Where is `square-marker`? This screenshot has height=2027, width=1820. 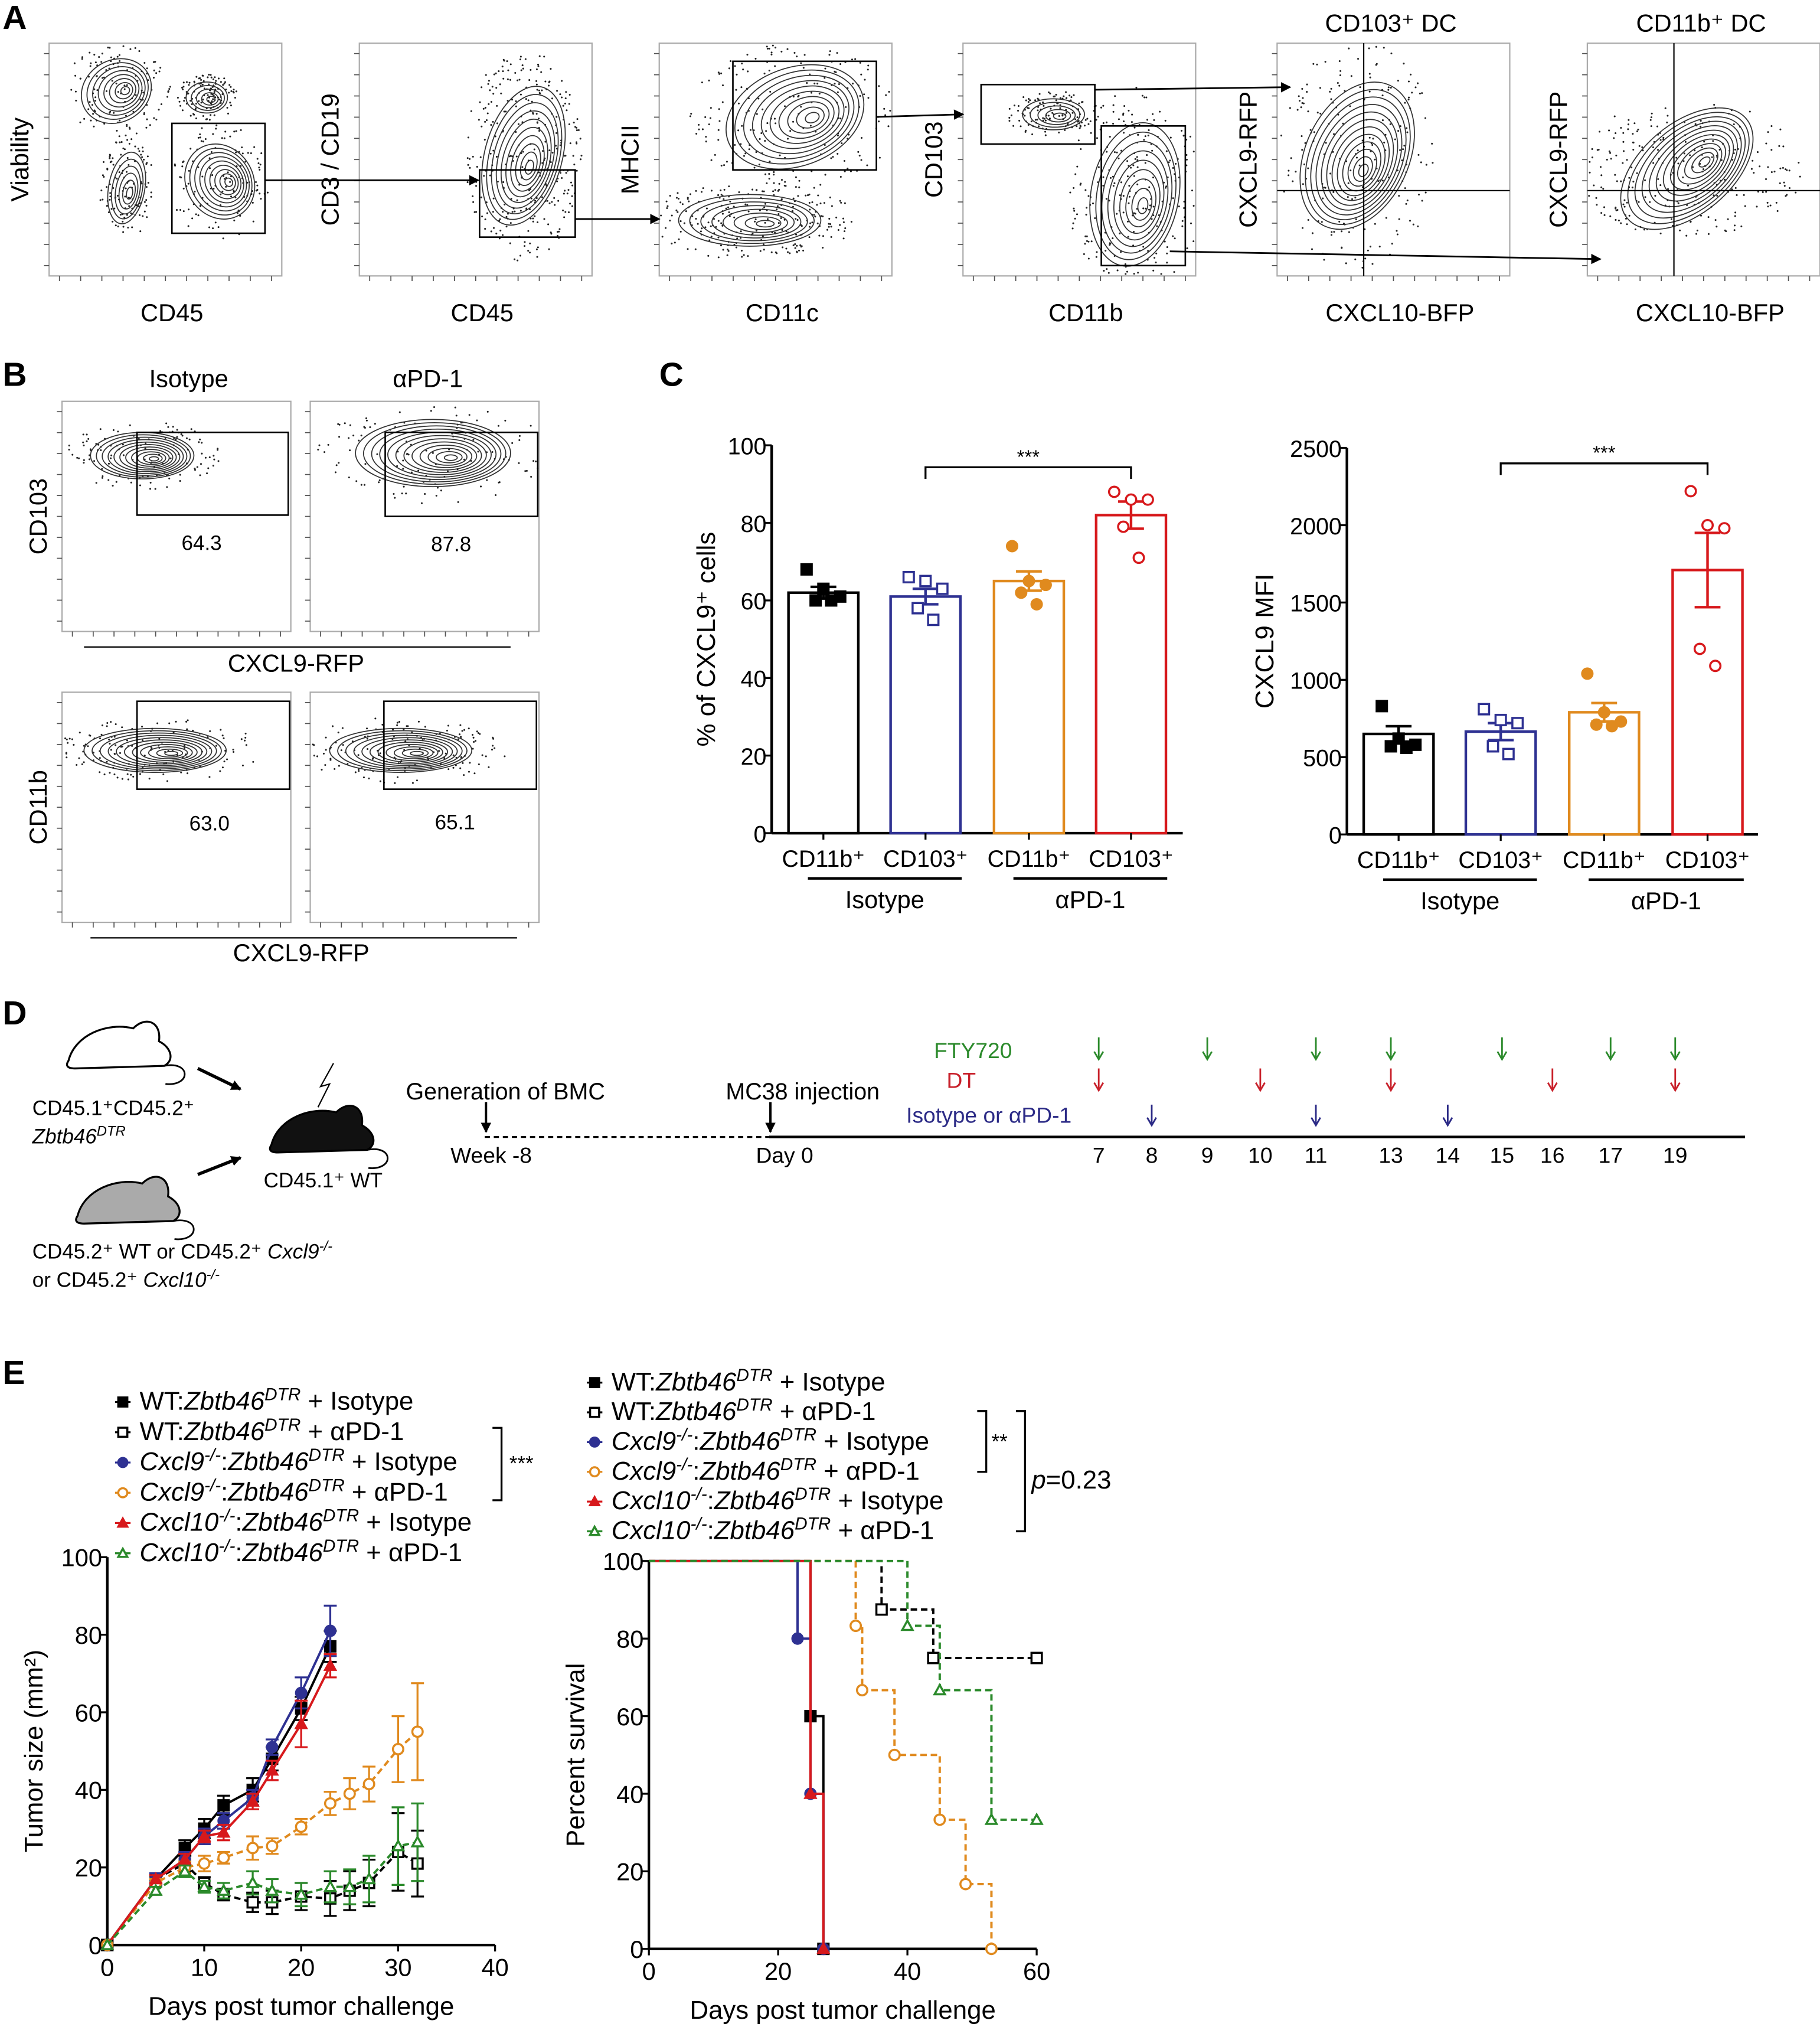
square-marker is located at coordinates (934, 1657).